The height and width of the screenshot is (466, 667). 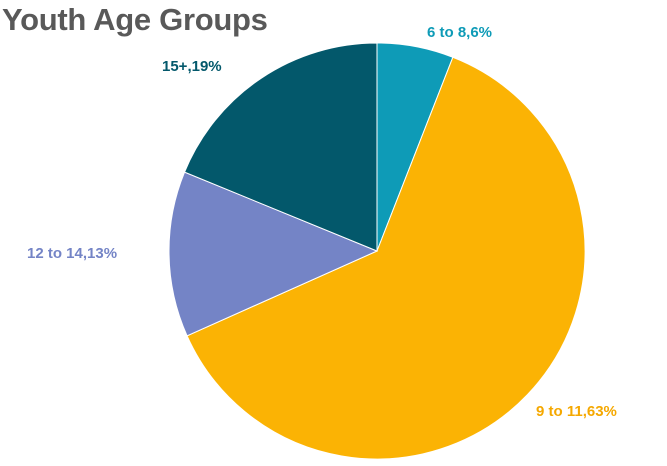 What do you see at coordinates (192, 66) in the screenshot?
I see `slice-data-label: 15+,19%` at bounding box center [192, 66].